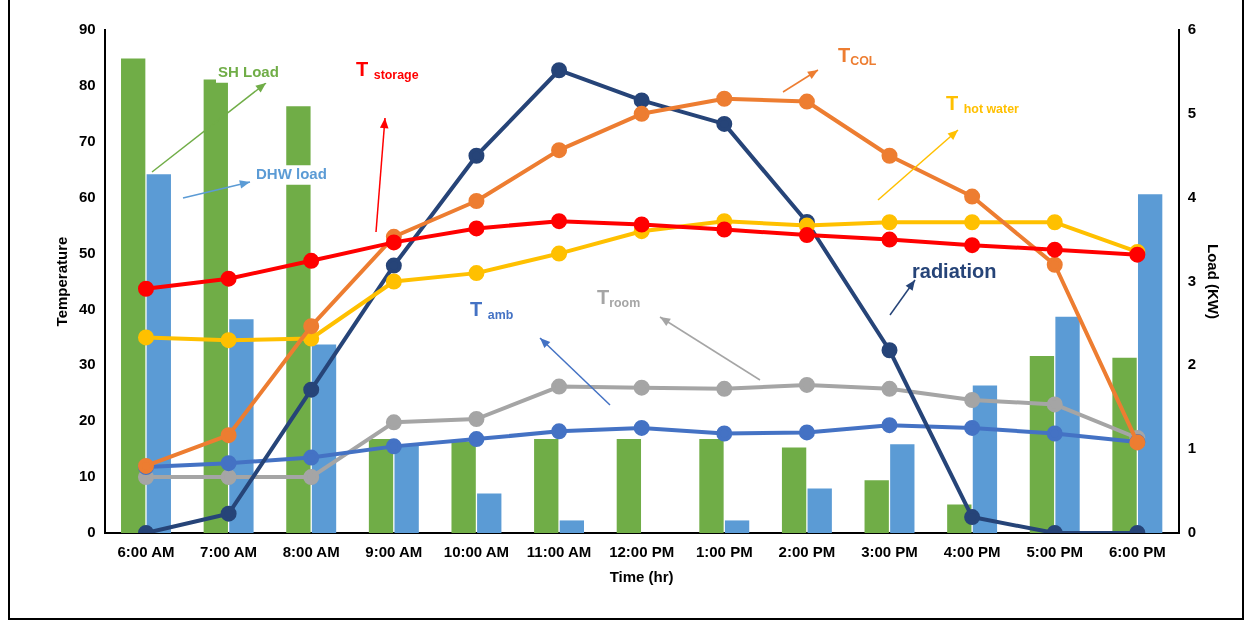 This screenshot has width=1245, height=621. I want to click on y2-tick-label: 3, so click(1191, 280).